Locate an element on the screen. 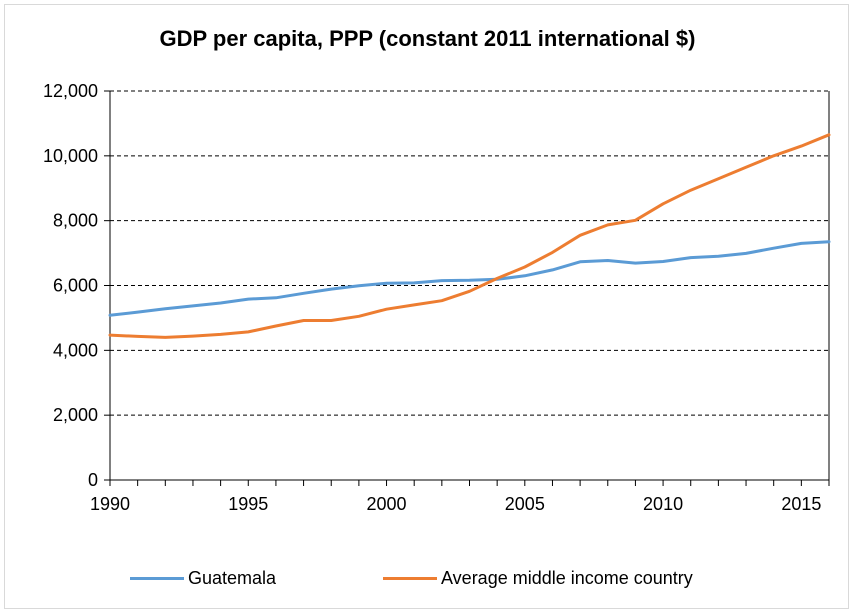 The width and height of the screenshot is (855, 615). y-tick-label: 0 is located at coordinates (93, 480).